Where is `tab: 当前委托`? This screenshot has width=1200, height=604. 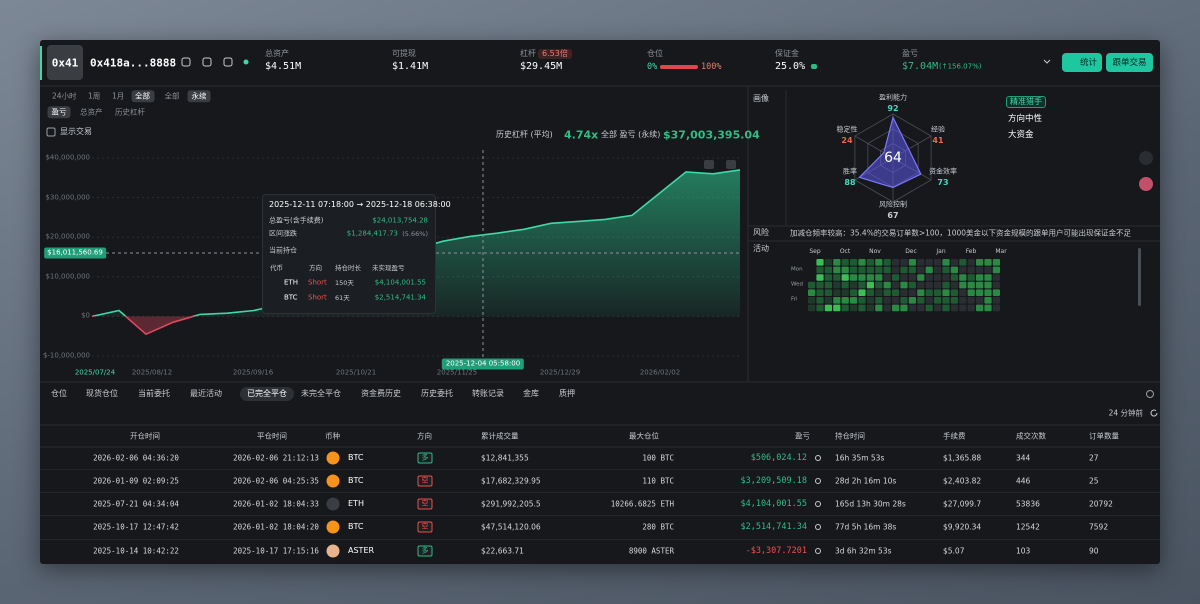
tab: 当前委托 is located at coordinates (154, 393).